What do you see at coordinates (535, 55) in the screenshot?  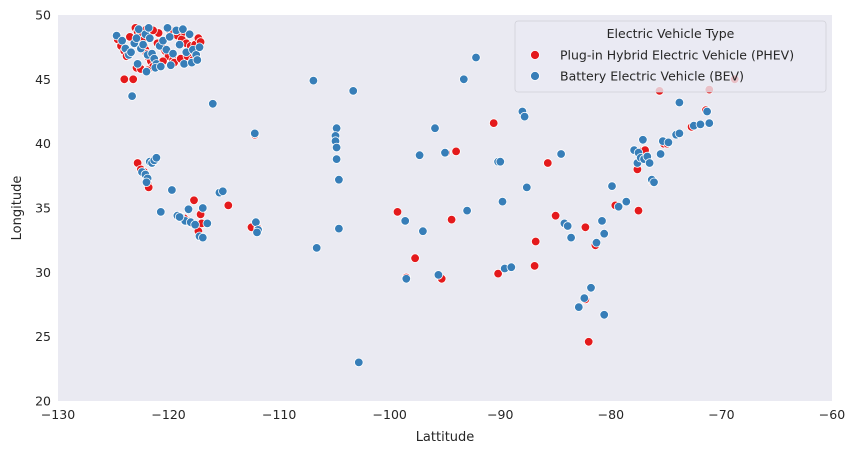 I see `legend-marker-phev` at bounding box center [535, 55].